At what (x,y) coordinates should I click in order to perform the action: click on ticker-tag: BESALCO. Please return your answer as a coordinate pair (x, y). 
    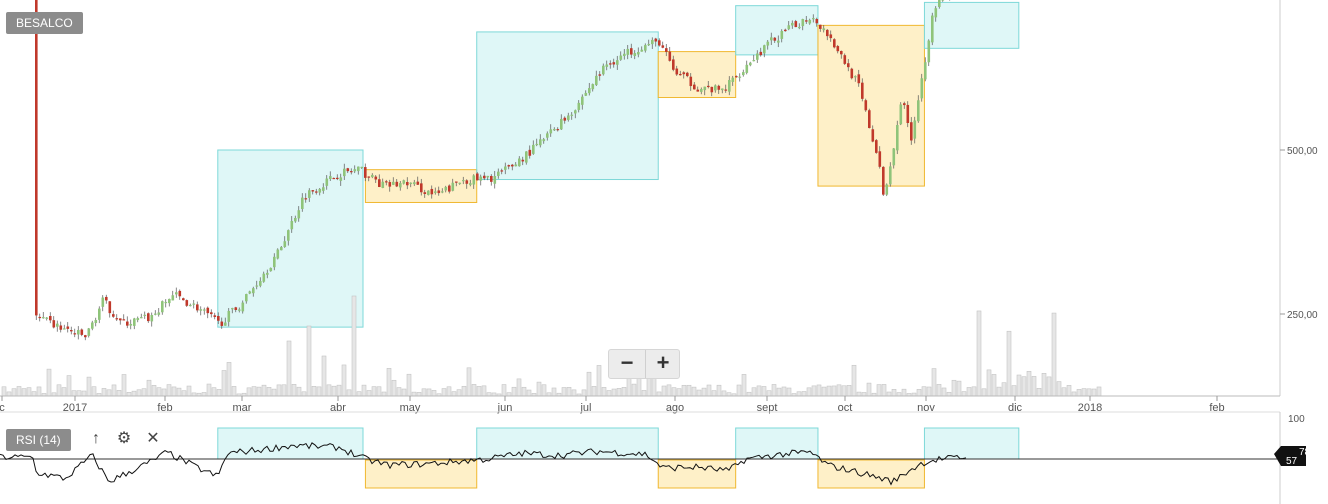
    Looking at the image, I should click on (44, 23).